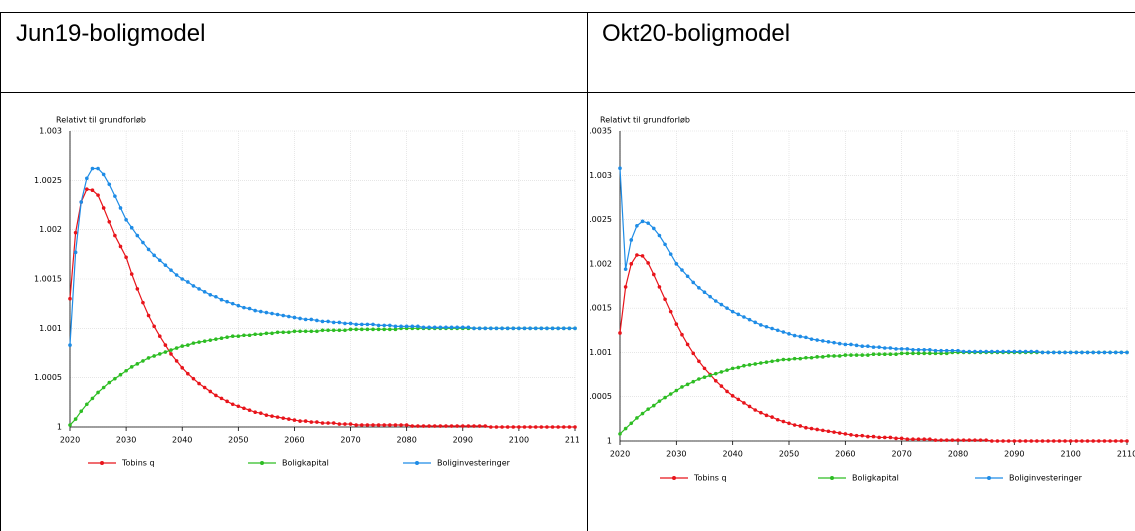 Image resolution: width=1135 pixels, height=531 pixels. What do you see at coordinates (50, 328) in the screenshot?
I see `y-tick-label: 1.001` at bounding box center [50, 328].